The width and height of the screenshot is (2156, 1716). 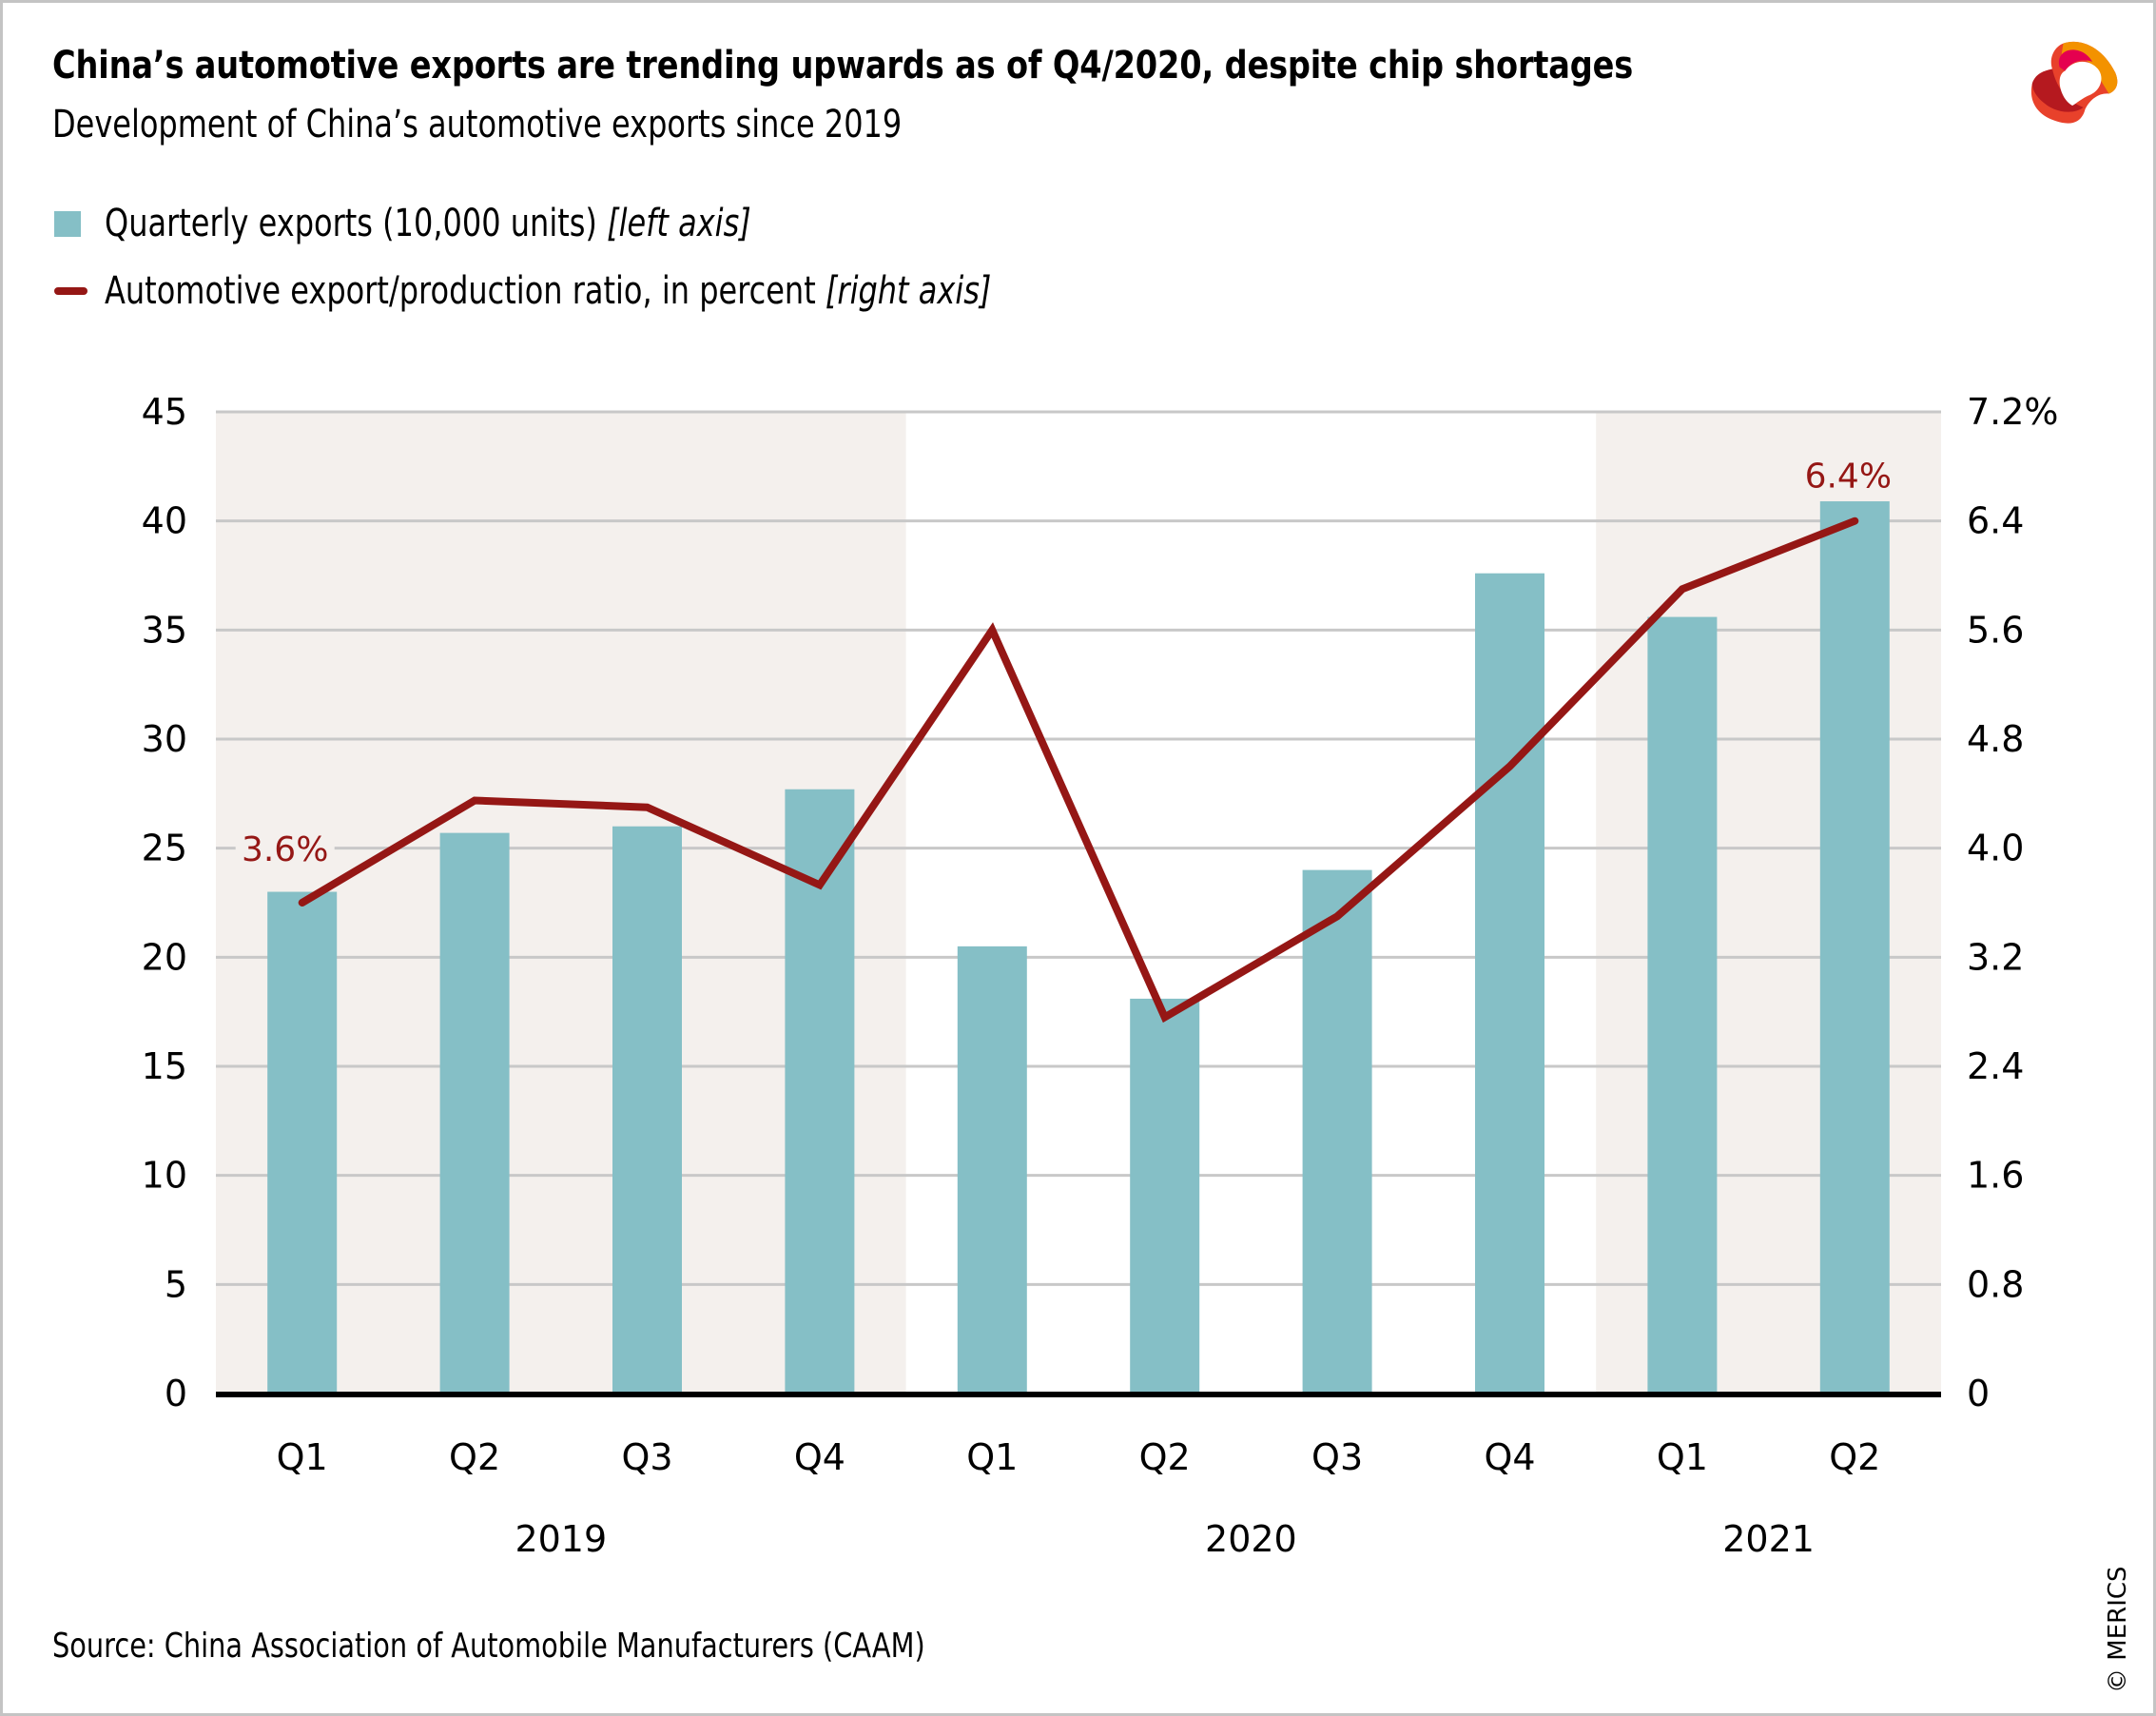 What do you see at coordinates (164, 1066) in the screenshot?
I see `left-axis-tick-label: 15` at bounding box center [164, 1066].